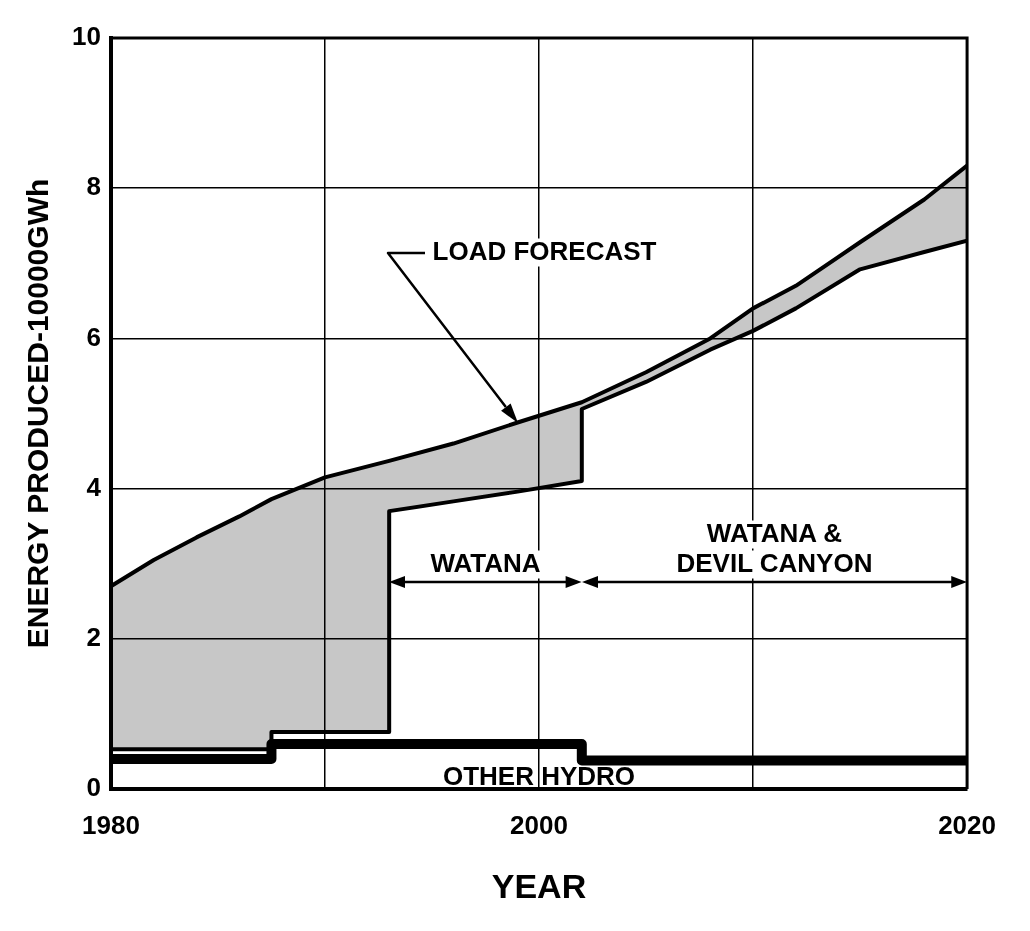  Describe the element at coordinates (485, 562) in the screenshot. I see `annotation: WATANA` at that location.